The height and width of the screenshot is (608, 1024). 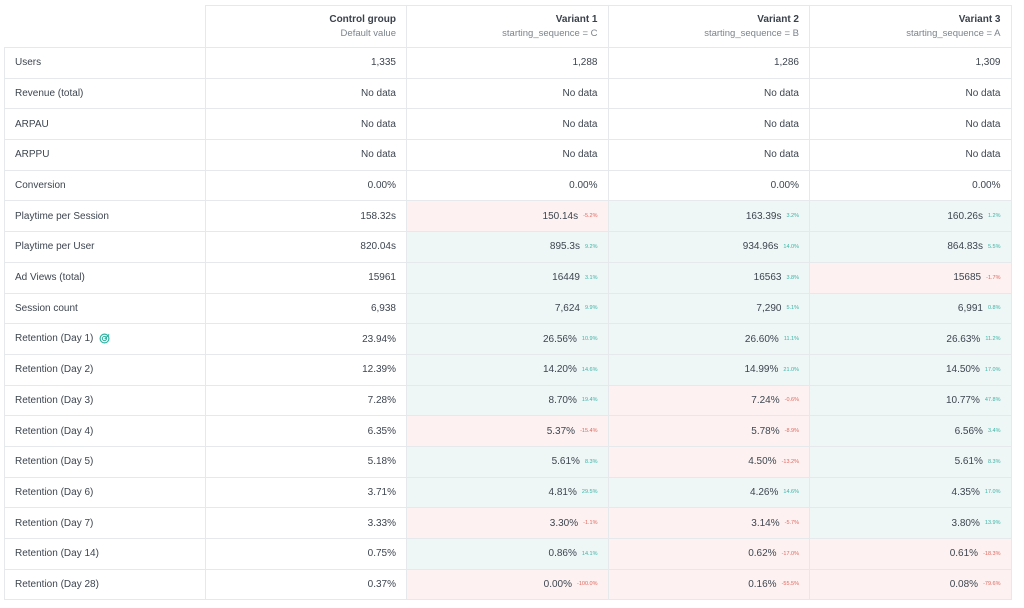 What do you see at coordinates (507, 461) in the screenshot?
I see `variant-1-value-cell: 5.61% 8.3%` at bounding box center [507, 461].